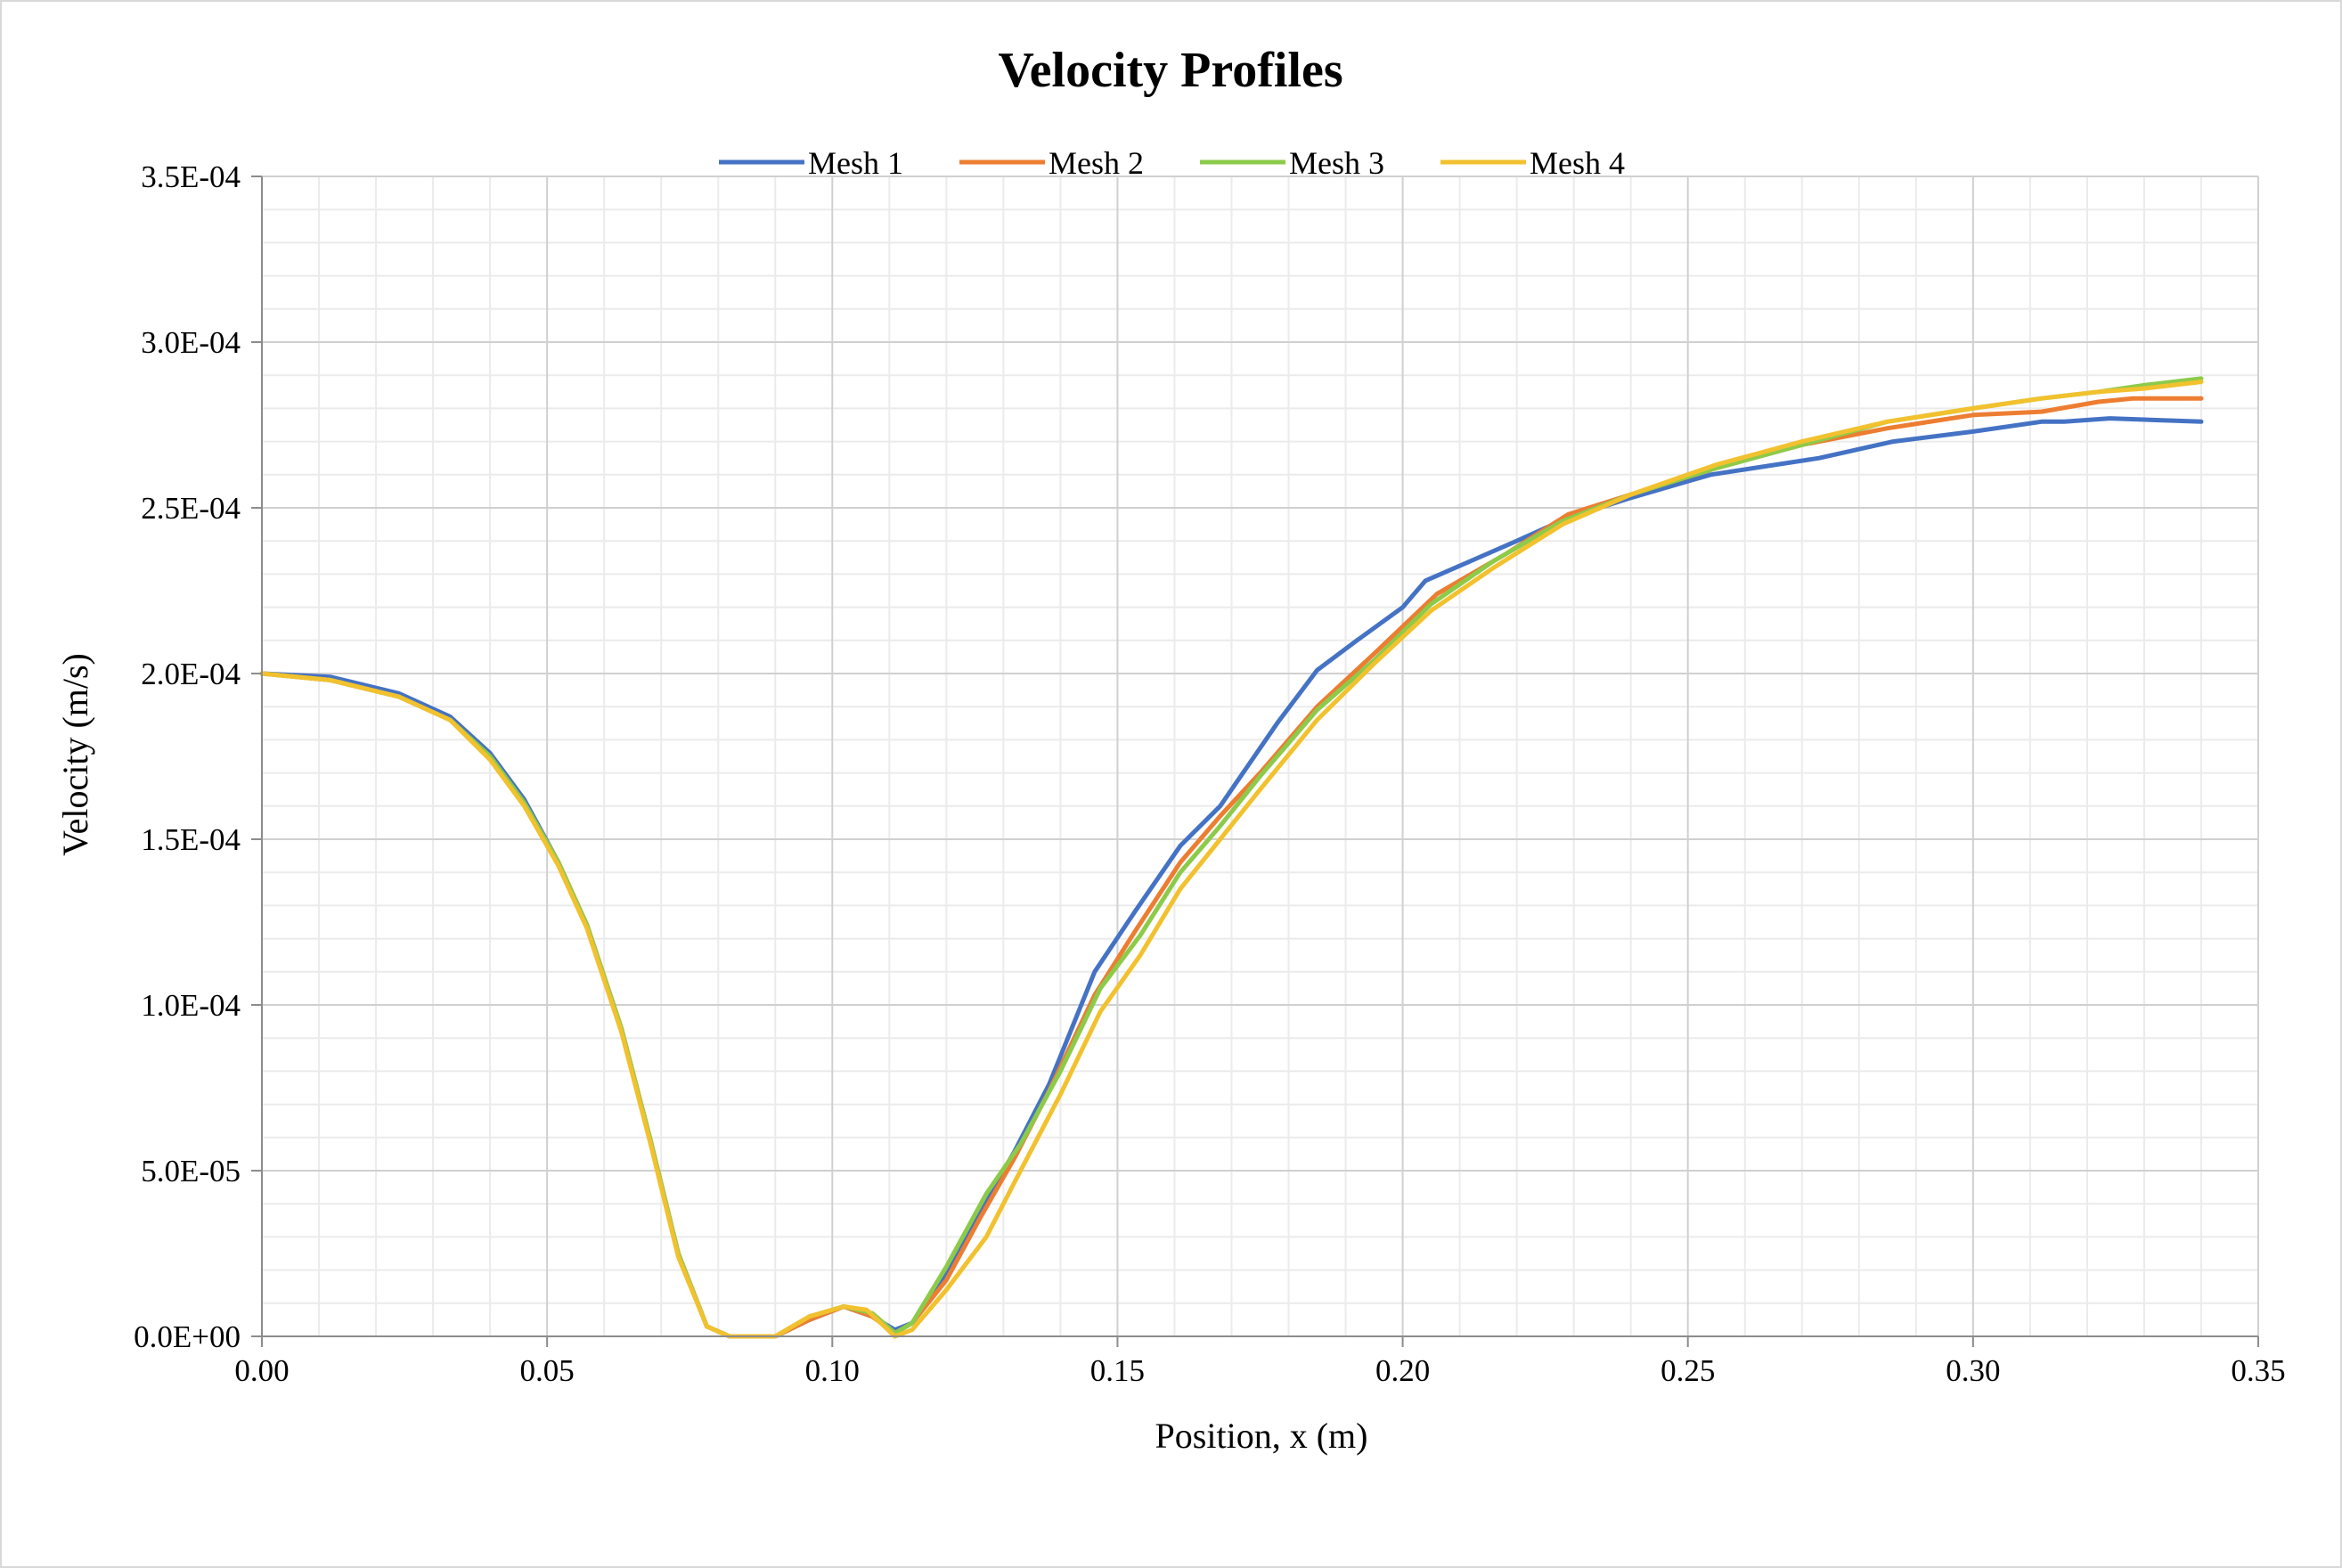 The height and width of the screenshot is (1568, 2342). Describe the element at coordinates (191, 674) in the screenshot. I see `y-tick-label: 2.0E-04` at that location.